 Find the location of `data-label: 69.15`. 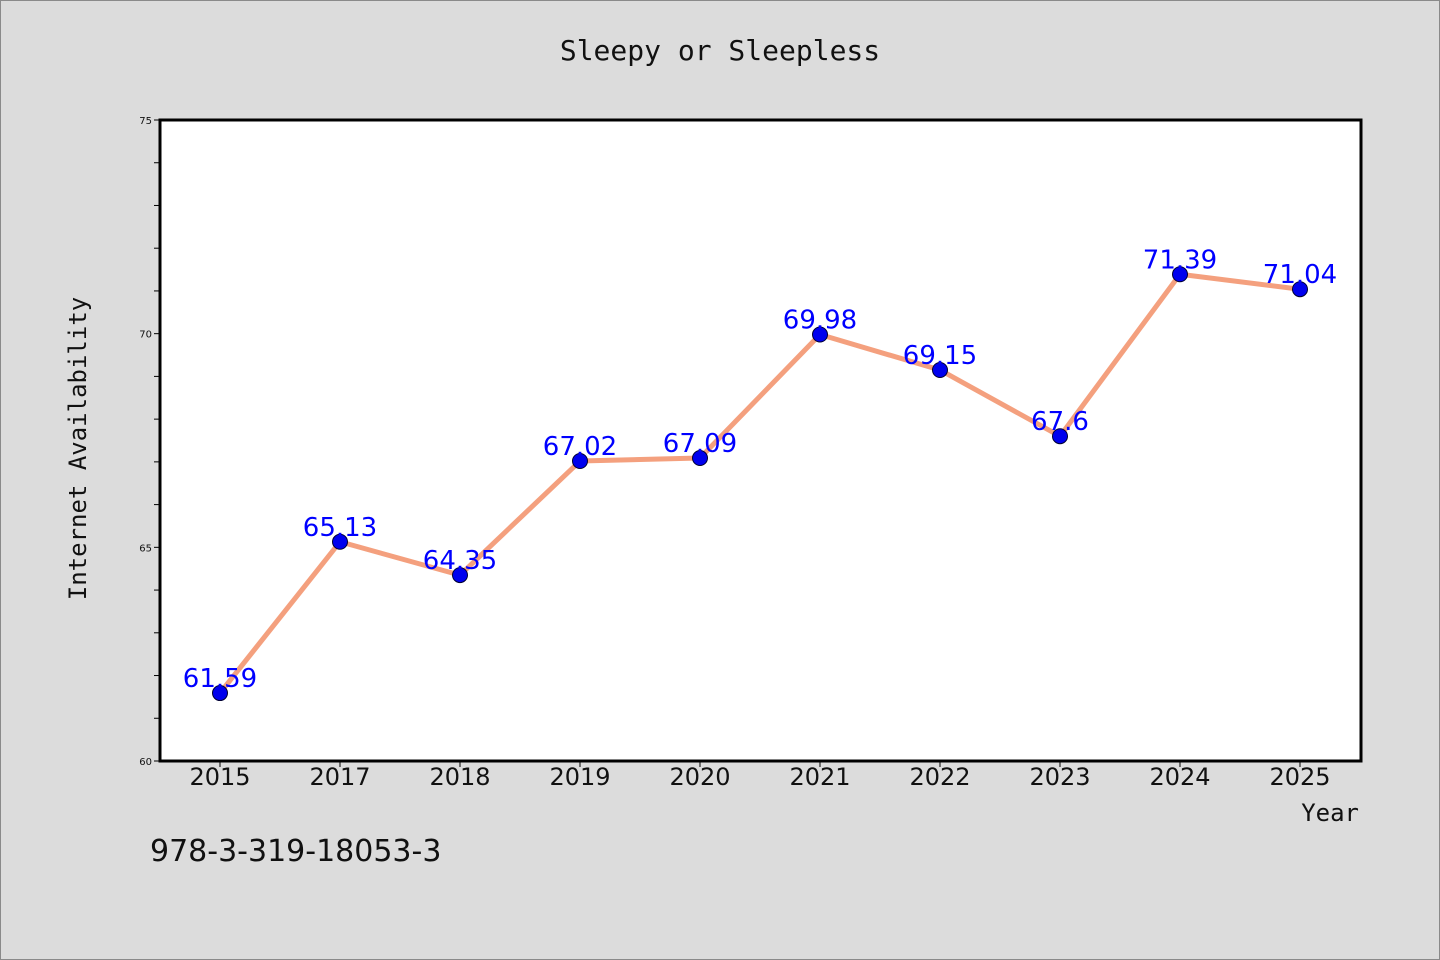

data-label: 69.15 is located at coordinates (940, 356).